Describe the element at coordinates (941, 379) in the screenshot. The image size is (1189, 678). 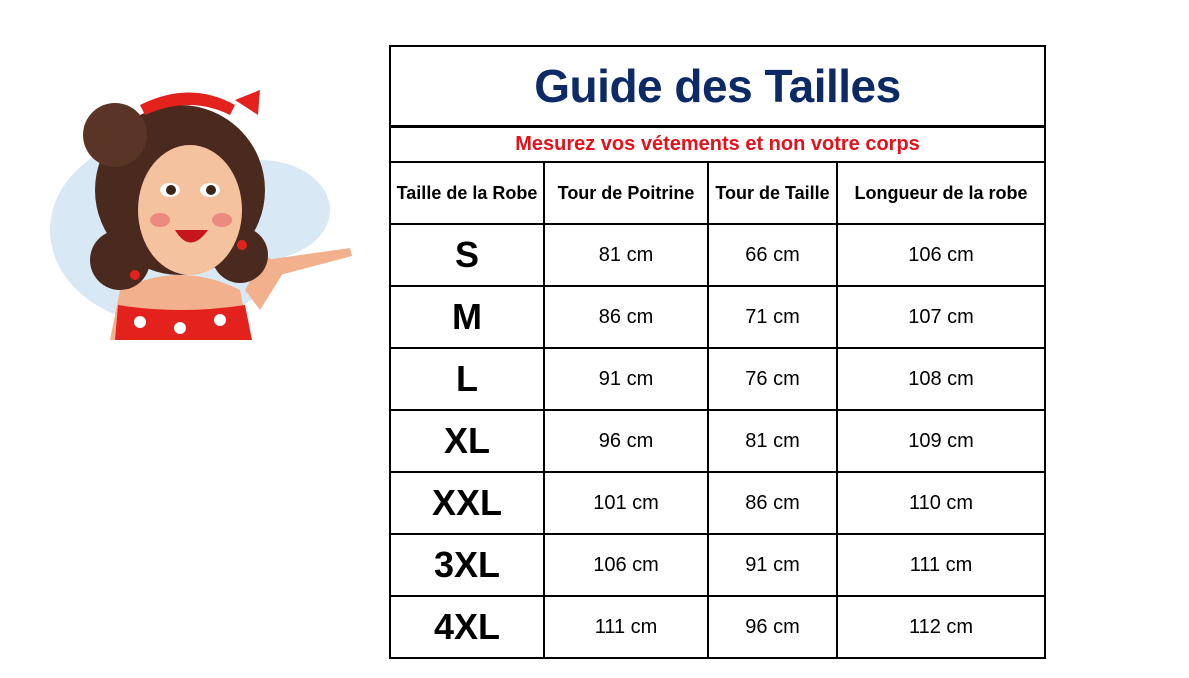
I see `cell-length: 108 cm` at that location.